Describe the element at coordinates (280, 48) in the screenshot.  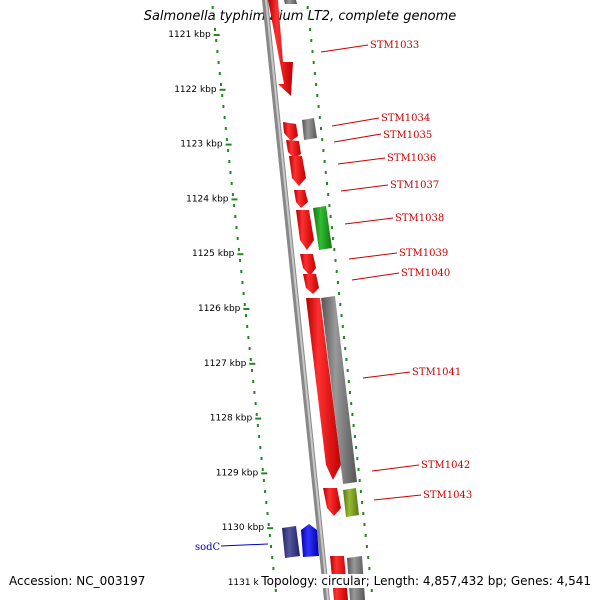
I see `gene-stm1033-arrow` at that location.